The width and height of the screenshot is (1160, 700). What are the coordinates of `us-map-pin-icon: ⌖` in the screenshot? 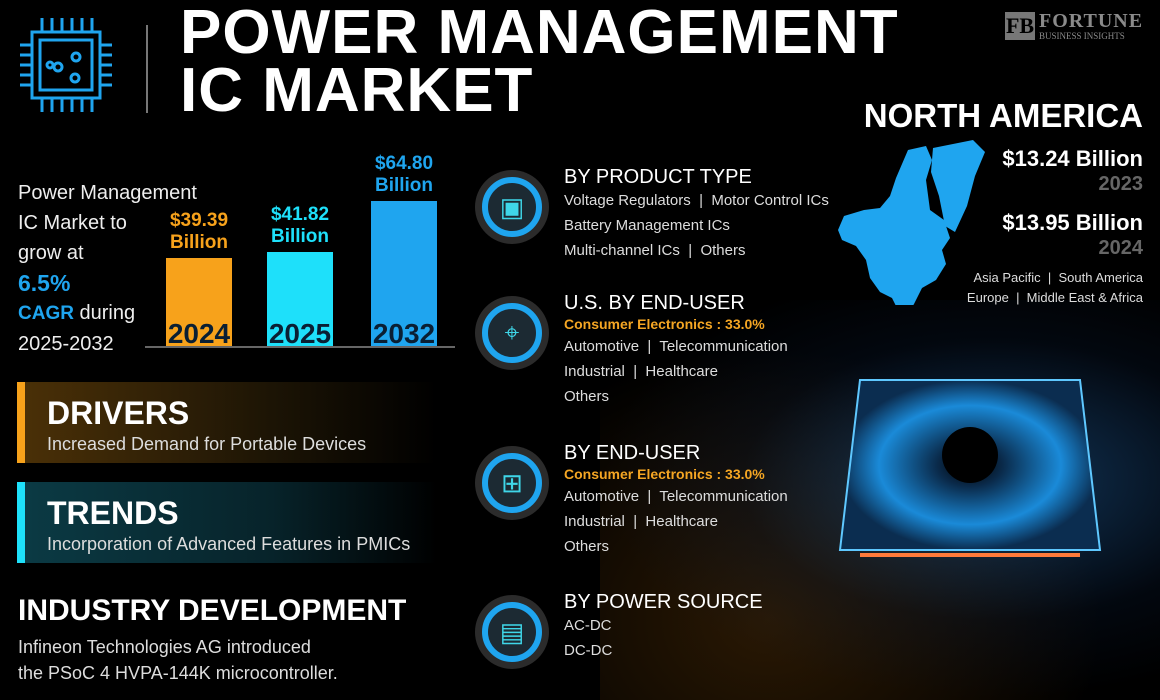 It's located at (512, 332).